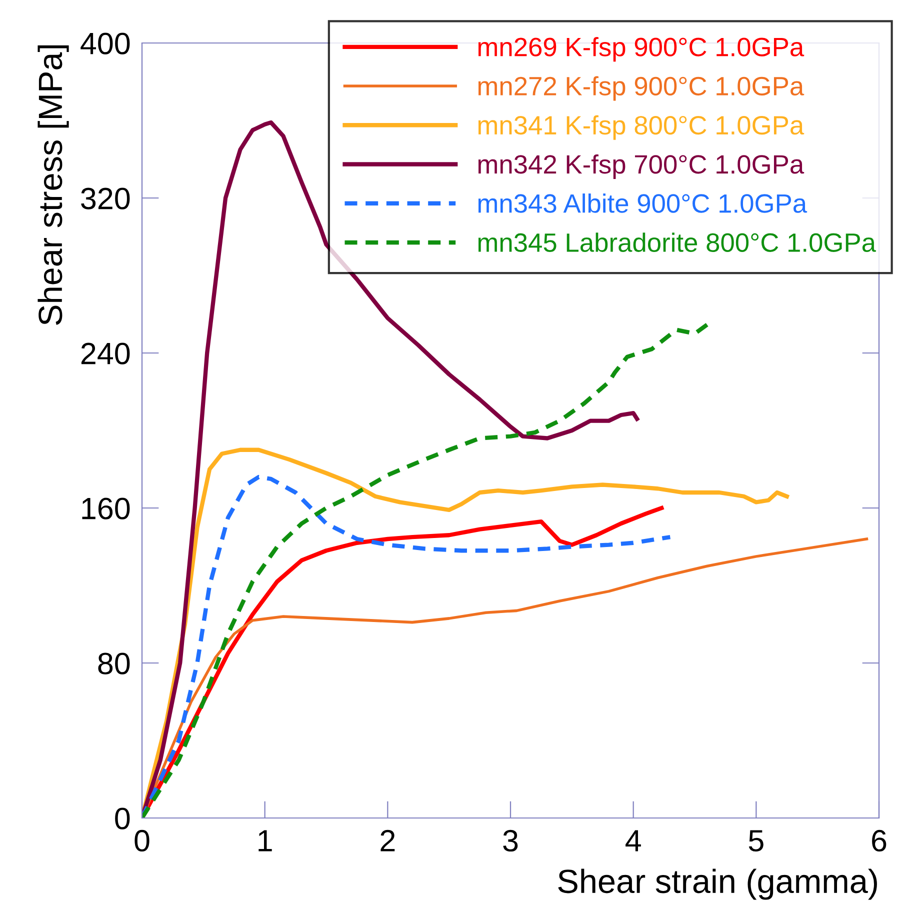 Image resolution: width=909 pixels, height=921 pixels. Describe the element at coordinates (641, 88) in the screenshot. I see `legend-label: mn272 K-fsp 900°C 1.0GPa` at that location.